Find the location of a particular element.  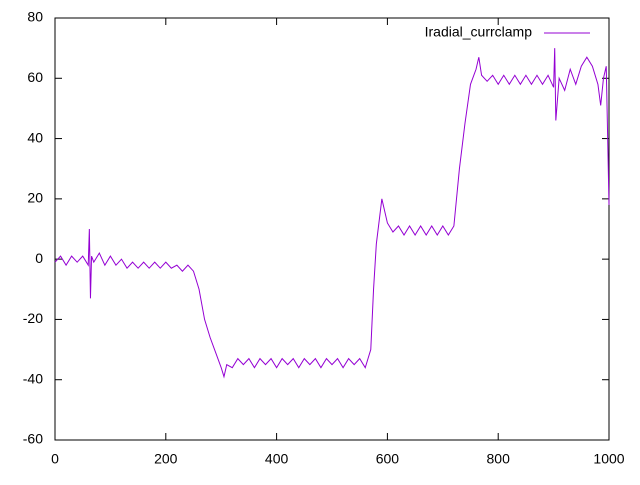

legend-label: Iradial_currclamp is located at coordinates (479, 32).